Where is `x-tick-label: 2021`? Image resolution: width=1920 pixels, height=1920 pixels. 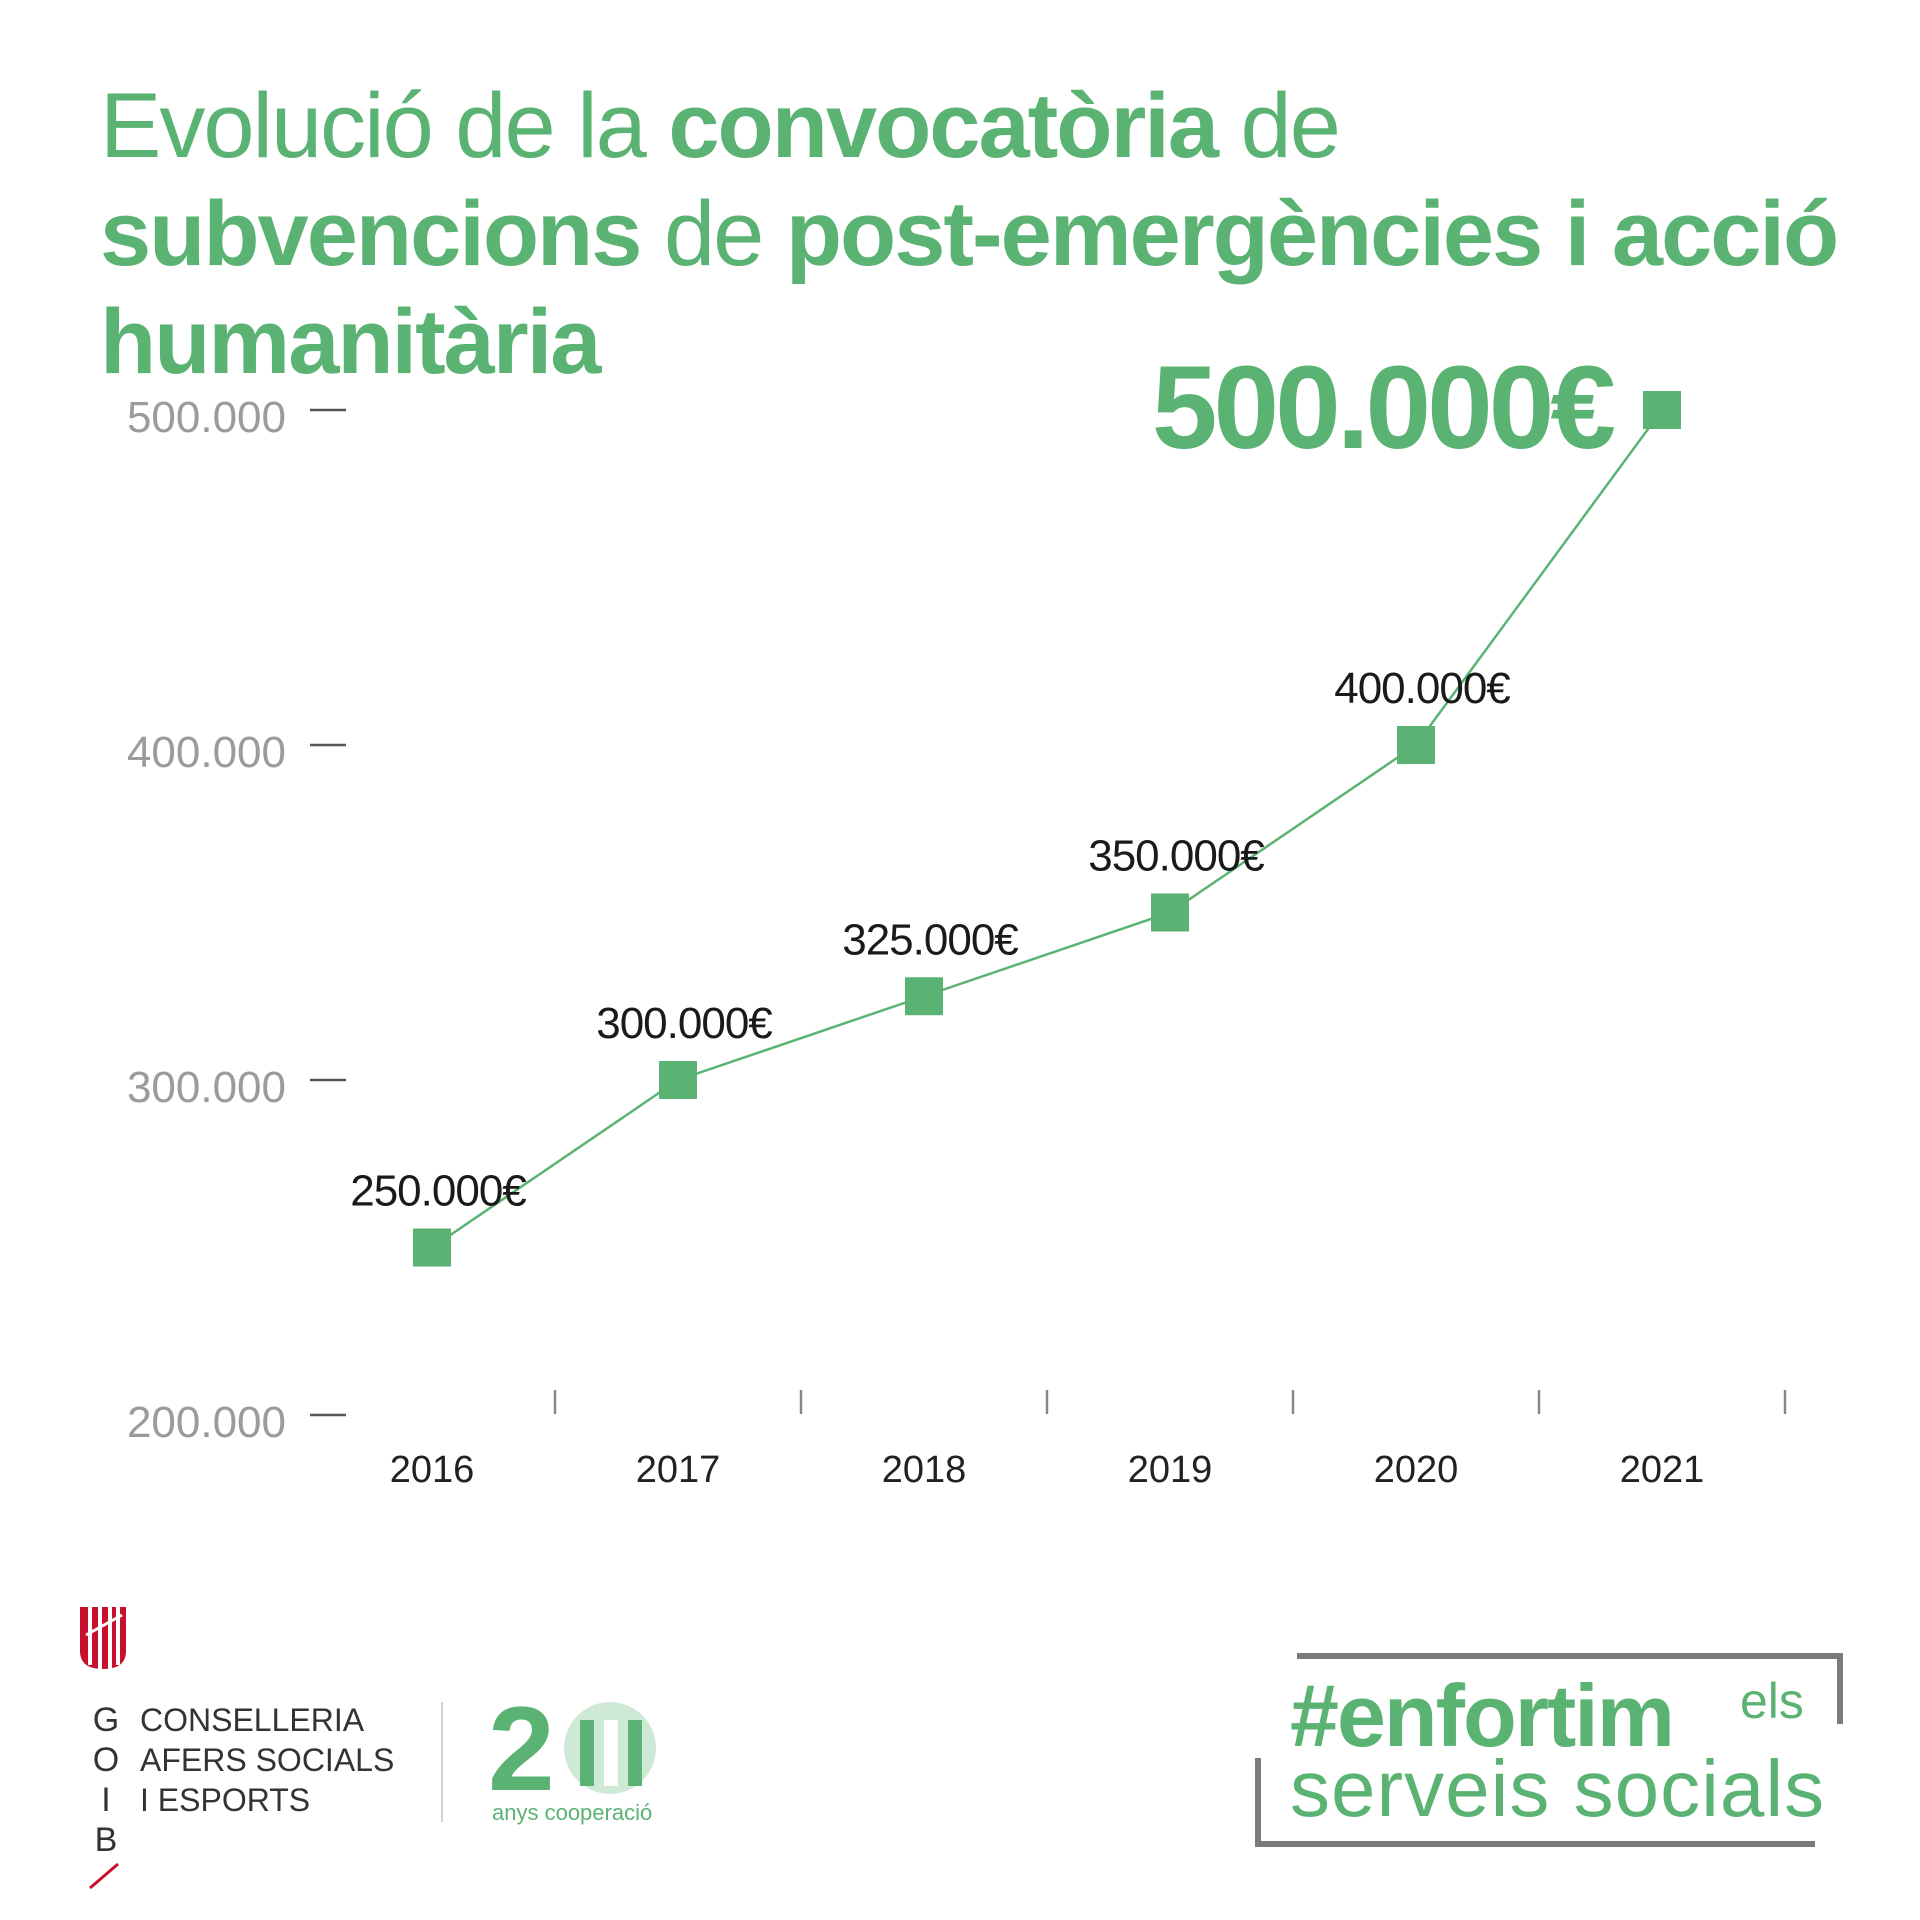
x-tick-label: 2021 is located at coordinates (1662, 1470).